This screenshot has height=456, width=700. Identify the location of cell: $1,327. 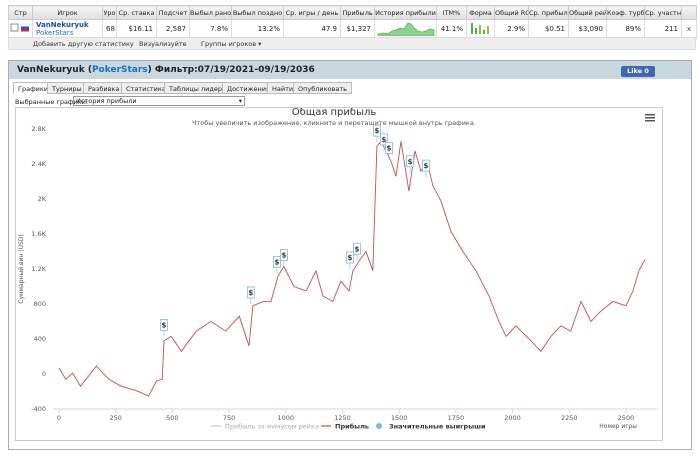
(357, 29).